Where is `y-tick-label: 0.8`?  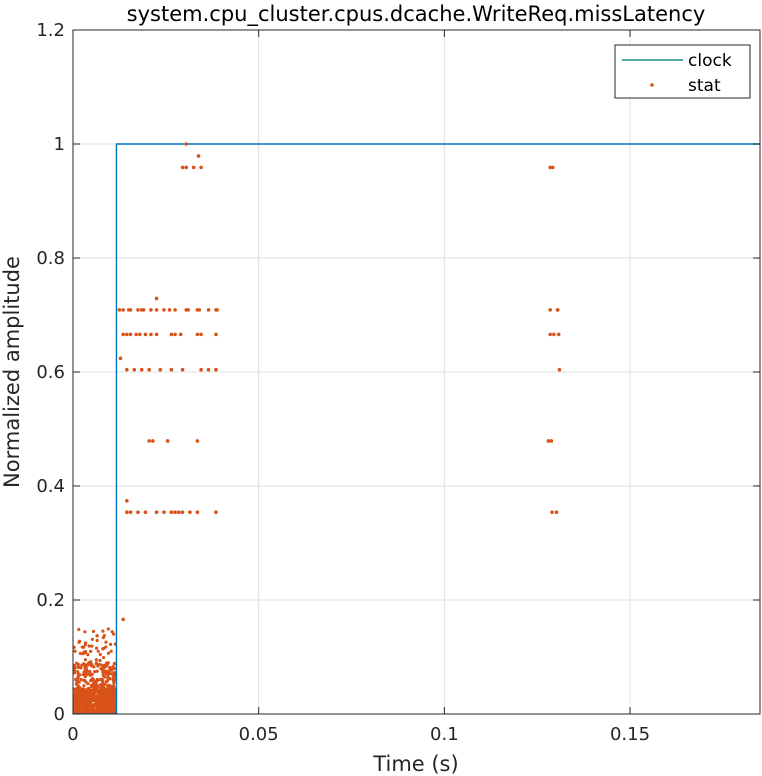
y-tick-label: 0.8 is located at coordinates (50, 258).